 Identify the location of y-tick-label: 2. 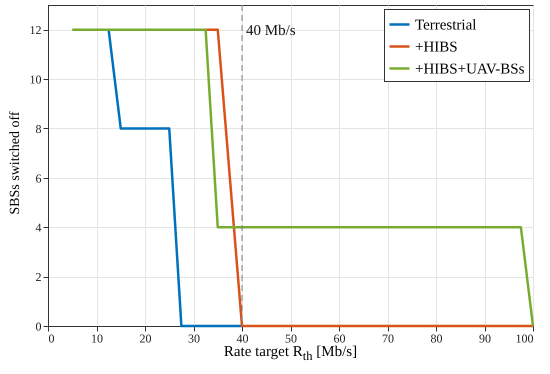
(39, 277).